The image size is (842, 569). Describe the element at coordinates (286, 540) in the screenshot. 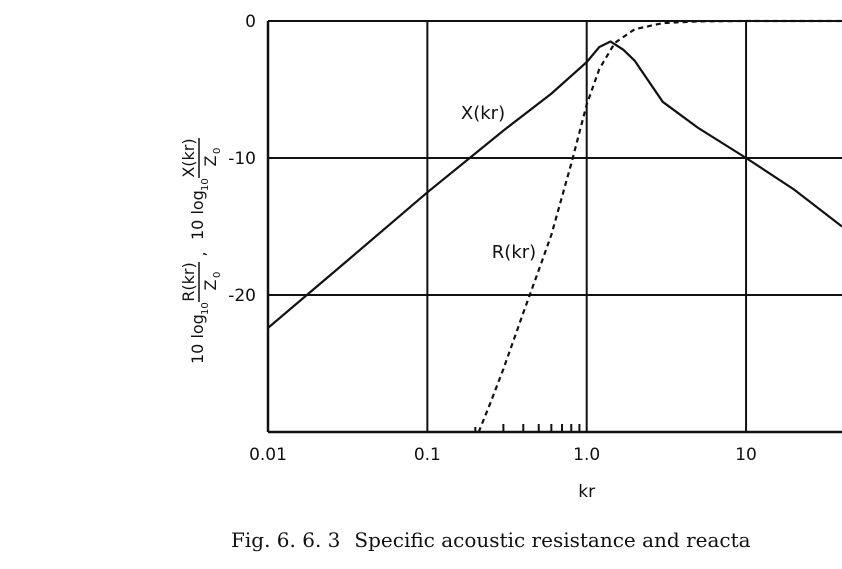

I see `figure-number: Fig. 6. 6. 3` at that location.